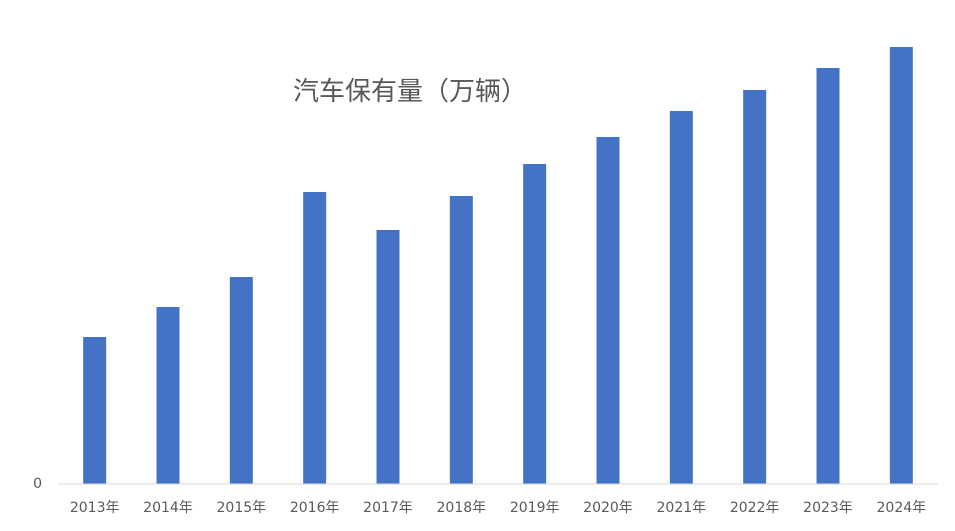  Describe the element at coordinates (168, 508) in the screenshot. I see `x-tick-label: 2014年` at that location.